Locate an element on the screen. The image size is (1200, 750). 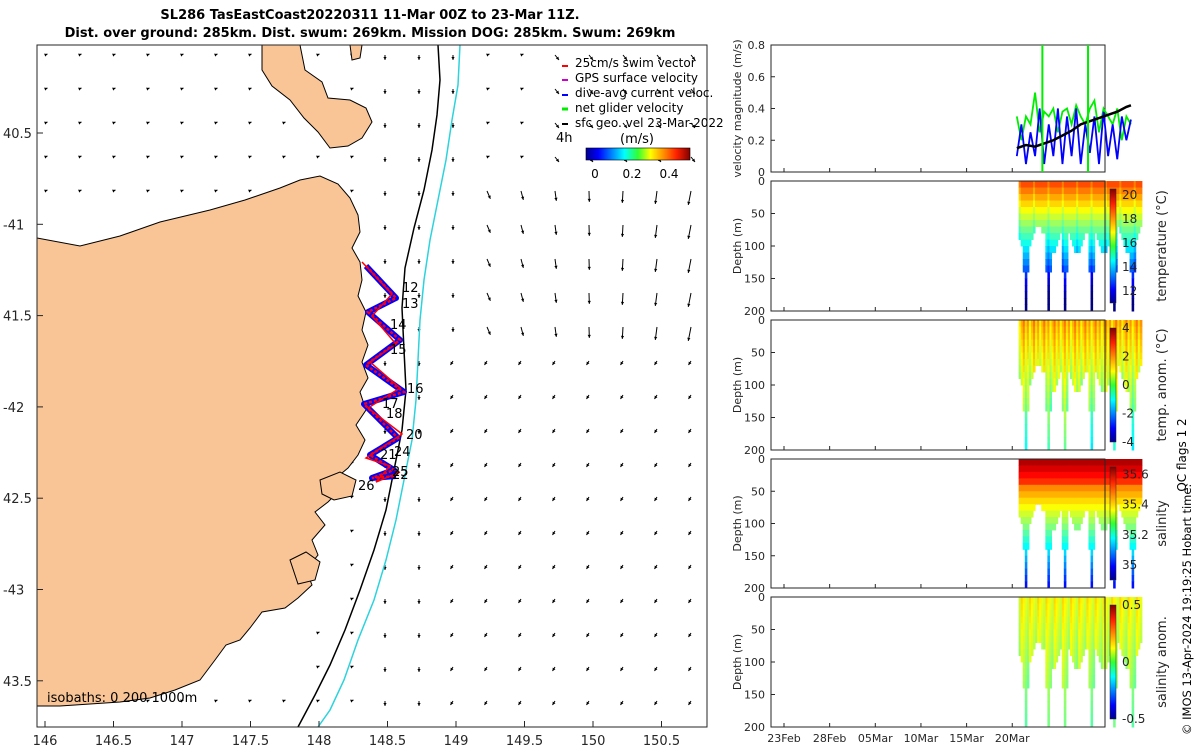
depth-y-tick: 150 is located at coordinates (754, 418).